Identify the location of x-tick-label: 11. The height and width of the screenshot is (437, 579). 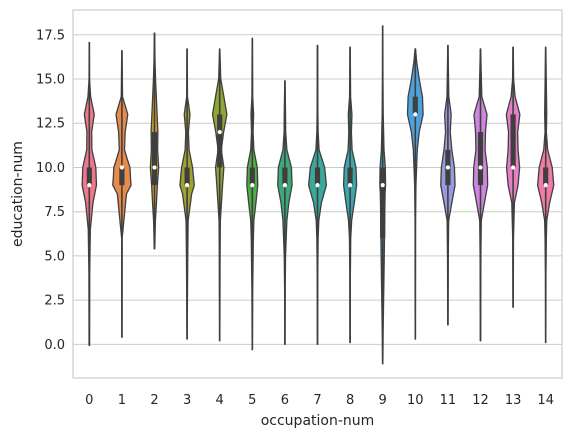
(448, 400).